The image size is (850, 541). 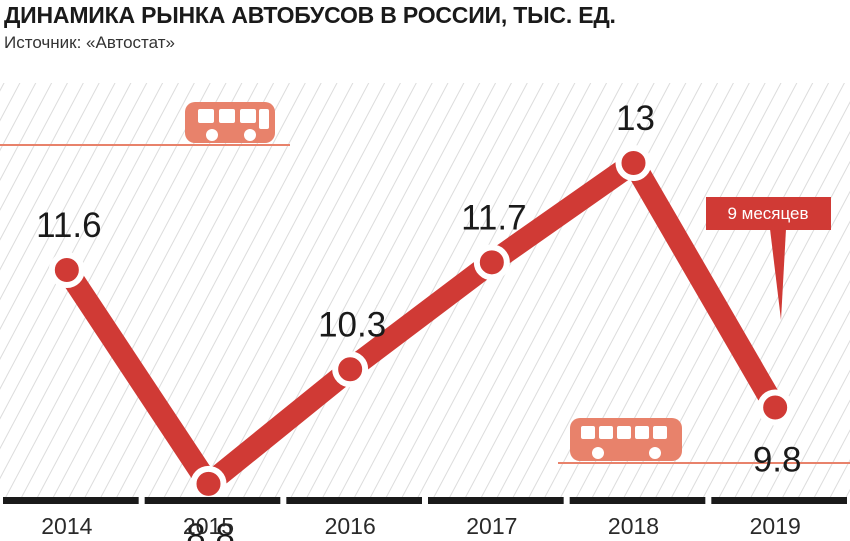 What do you see at coordinates (633, 526) in the screenshot?
I see `x-tick-label: 2018` at bounding box center [633, 526].